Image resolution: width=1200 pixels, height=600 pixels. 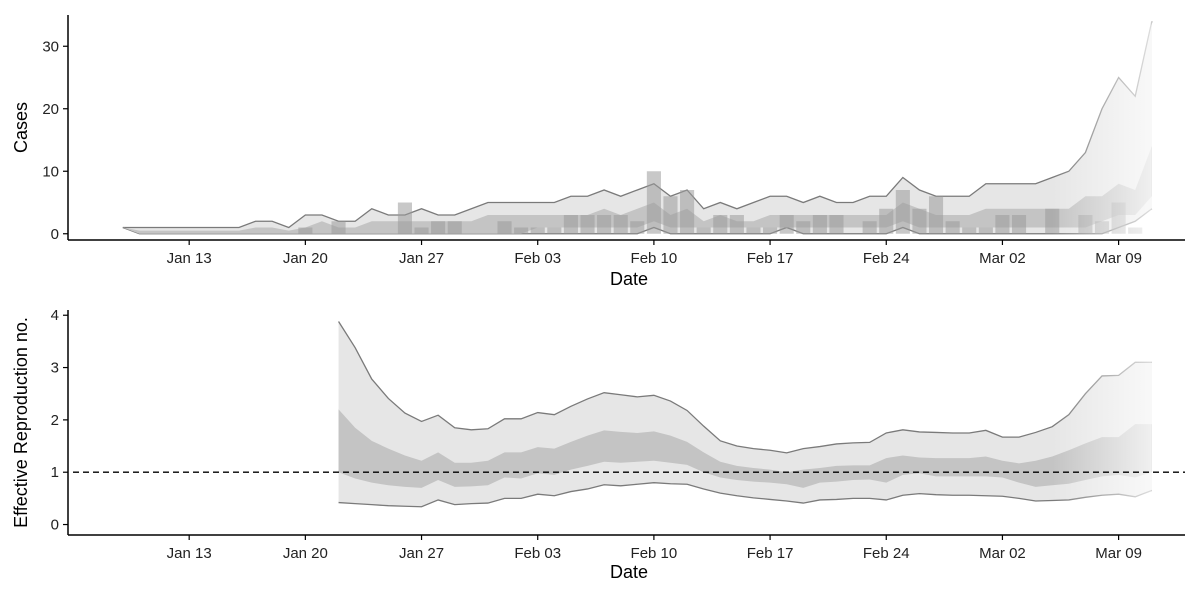 What do you see at coordinates (55, 315) in the screenshot?
I see `y-tick-label: 4` at bounding box center [55, 315].